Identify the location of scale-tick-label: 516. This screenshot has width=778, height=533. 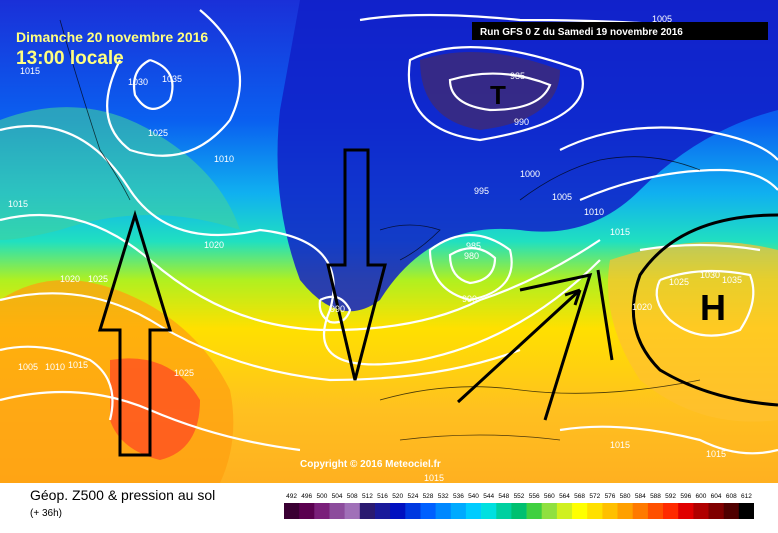
(382, 496).